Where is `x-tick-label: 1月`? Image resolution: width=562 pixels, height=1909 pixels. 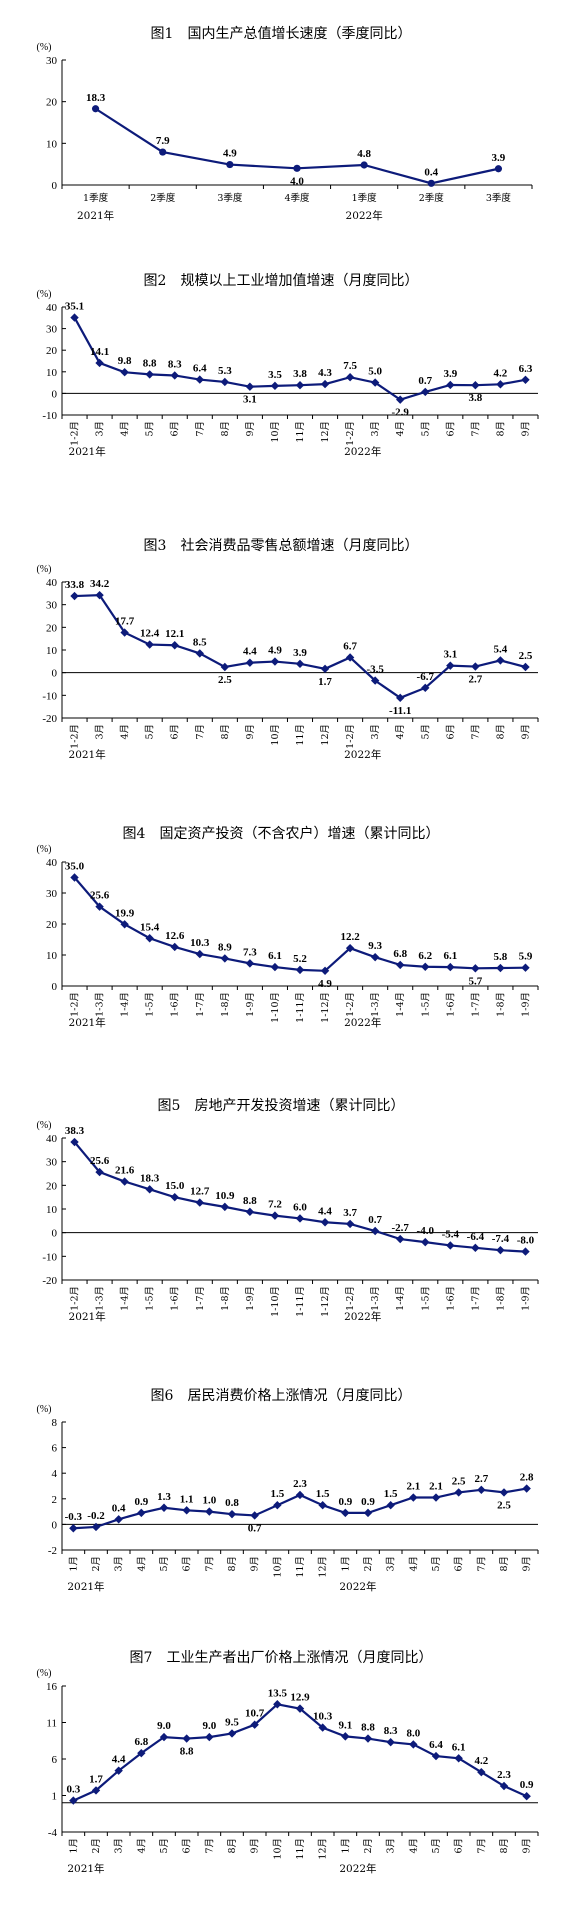 x-tick-label: 1月 is located at coordinates (345, 1564).